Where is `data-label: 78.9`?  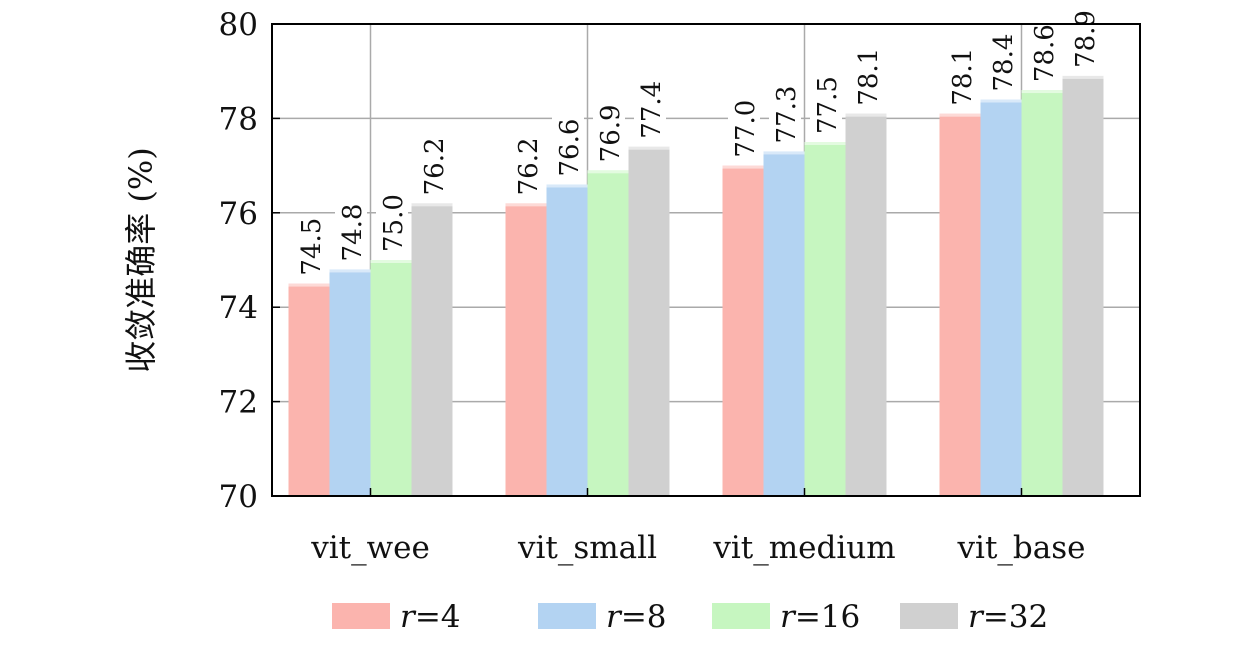
data-label: 78.9 is located at coordinates (1086, 39).